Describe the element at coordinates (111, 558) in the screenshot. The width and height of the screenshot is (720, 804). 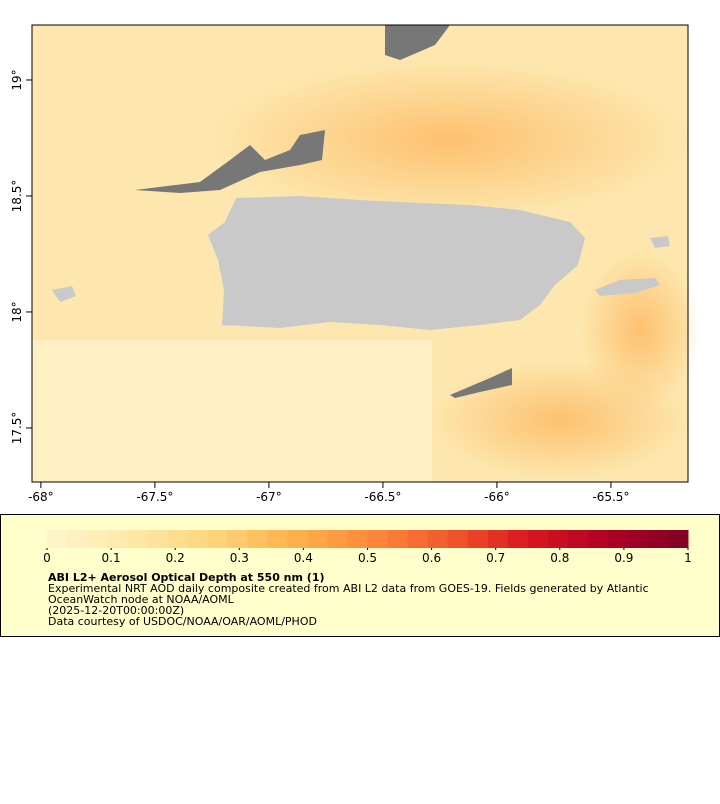
I see `colorbar-tick-label: 0.1` at that location.